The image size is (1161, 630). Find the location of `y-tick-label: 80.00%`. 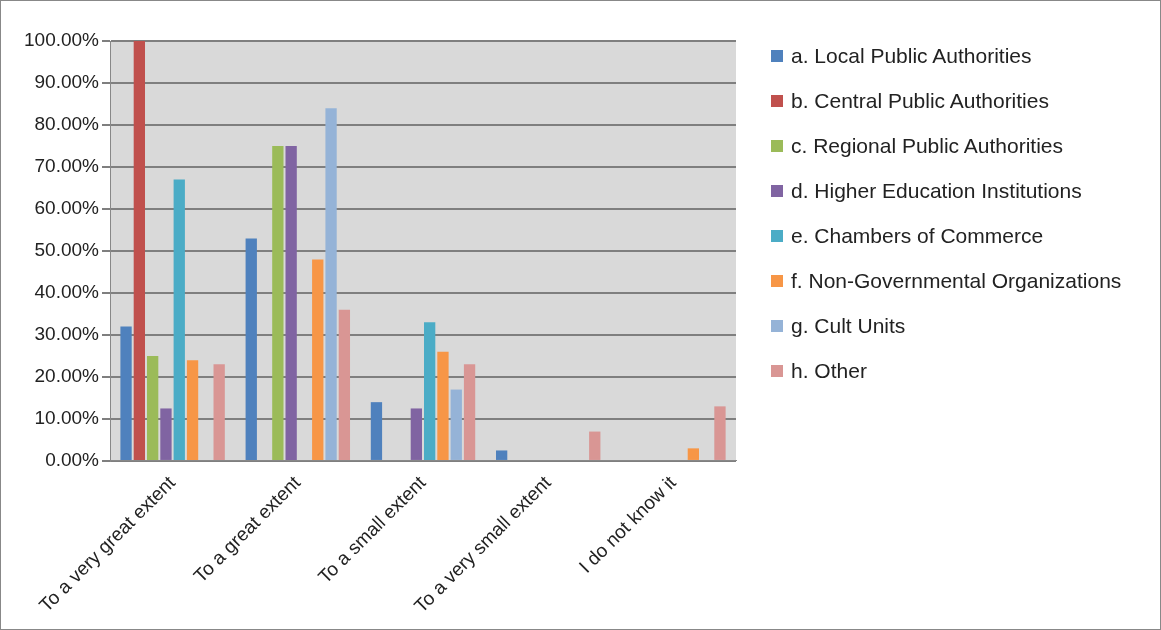

y-tick-label: 80.00% is located at coordinates (67, 124).